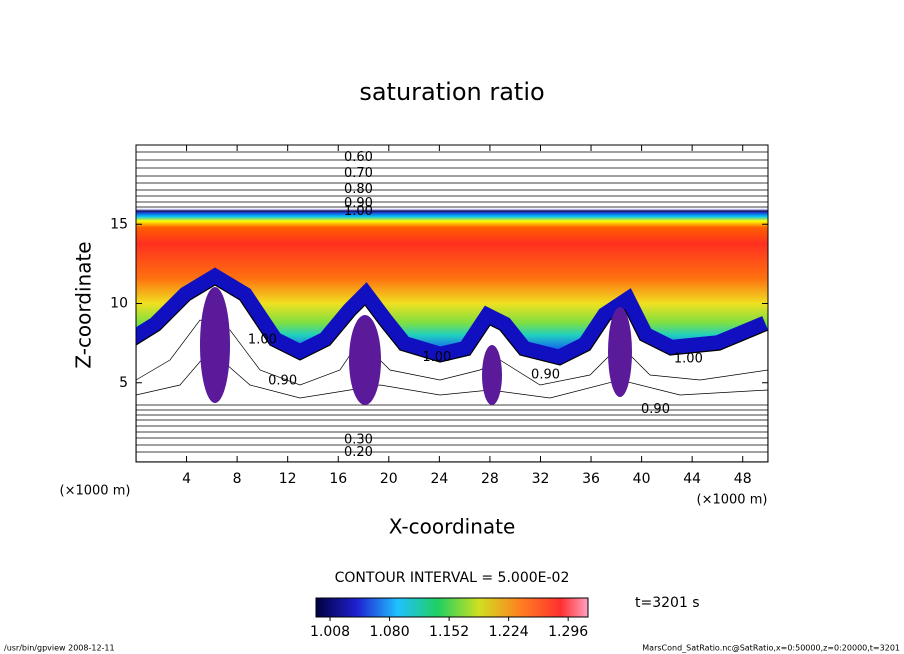 This screenshot has height=654, width=904. Describe the element at coordinates (490, 479) in the screenshot. I see `x-tick-label: 28` at that location.